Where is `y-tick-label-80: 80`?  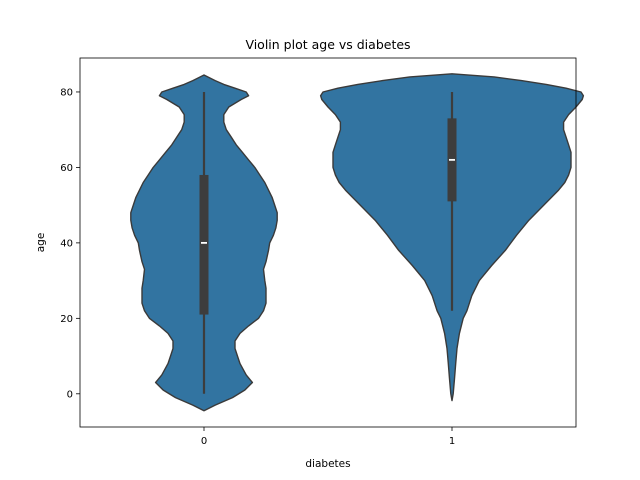 y-tick-label-80: 80 is located at coordinates (66, 92).